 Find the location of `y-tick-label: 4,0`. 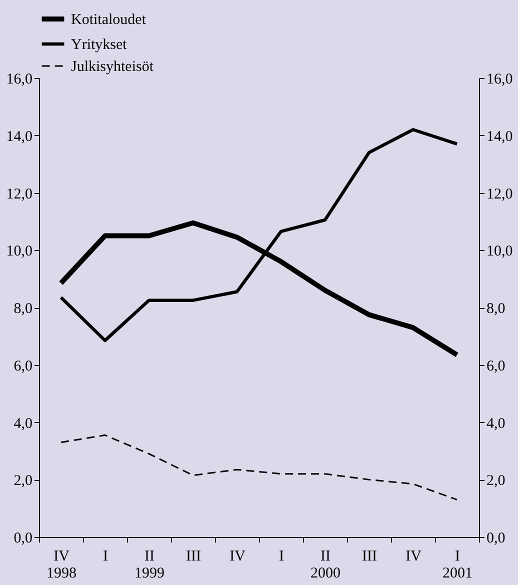

y-tick-label: 4,0 is located at coordinates (23, 424).